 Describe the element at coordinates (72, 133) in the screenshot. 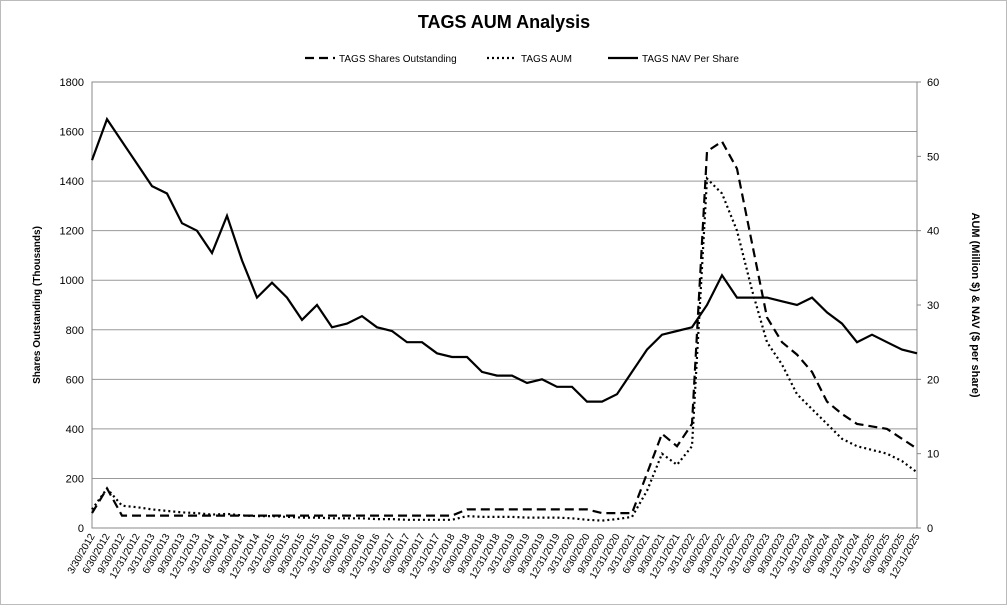

I see `y-tick-label: 1600` at that location.